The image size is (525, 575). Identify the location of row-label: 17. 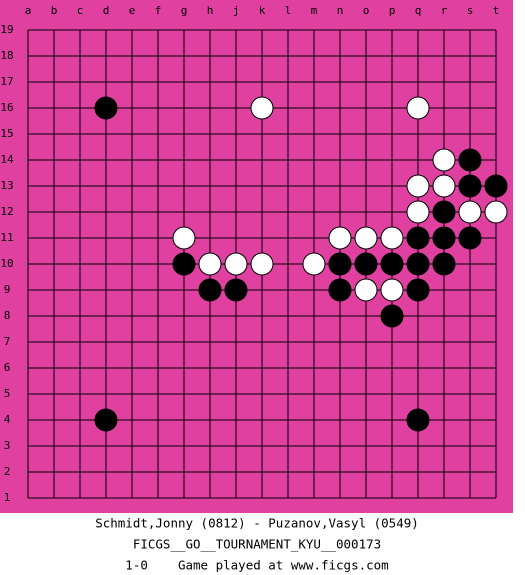
(6, 81).